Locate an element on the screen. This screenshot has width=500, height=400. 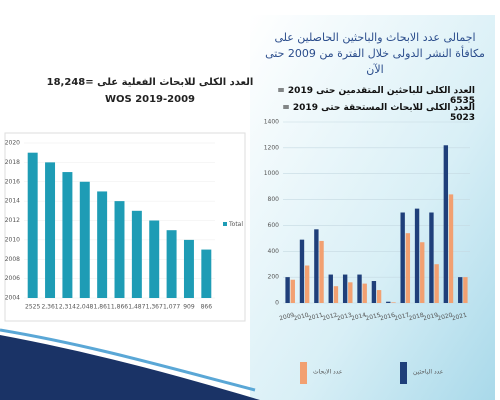
x-tick-label: 2020 is located at coordinates (445, 317).